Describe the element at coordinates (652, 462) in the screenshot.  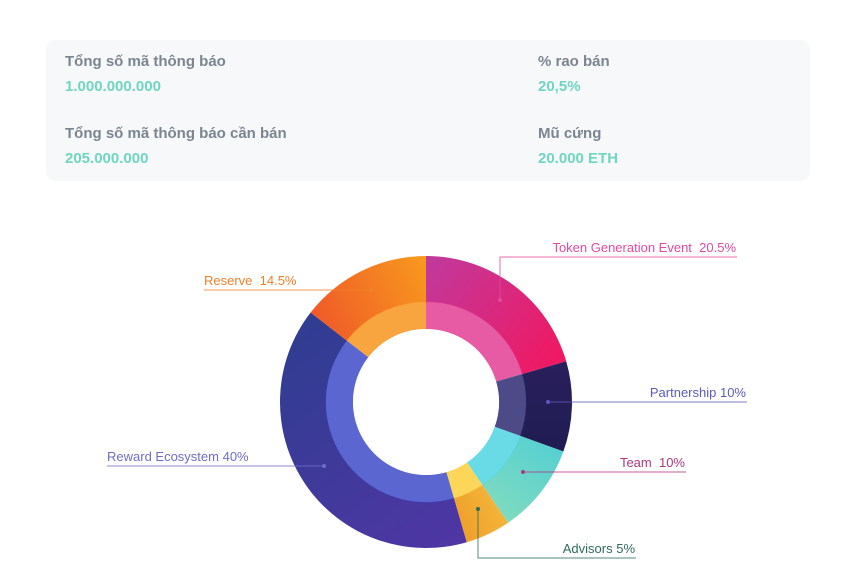
I see `slice-label-team: Team 10%` at that location.